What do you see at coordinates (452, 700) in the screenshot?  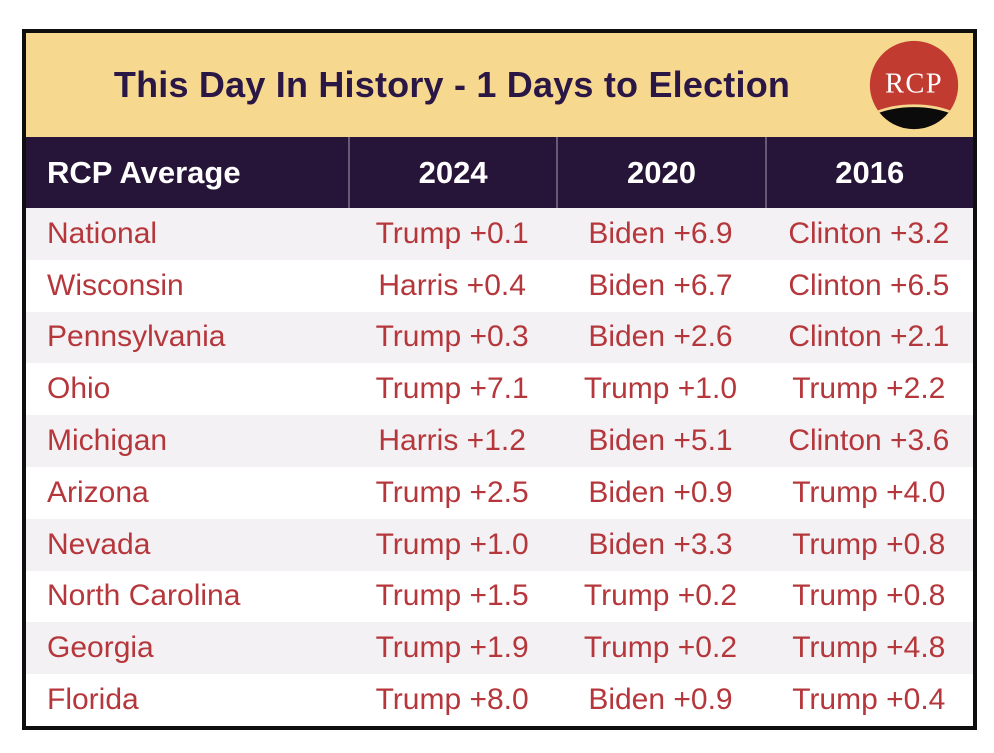 I see `value-2024: Trump +8.0` at bounding box center [452, 700].